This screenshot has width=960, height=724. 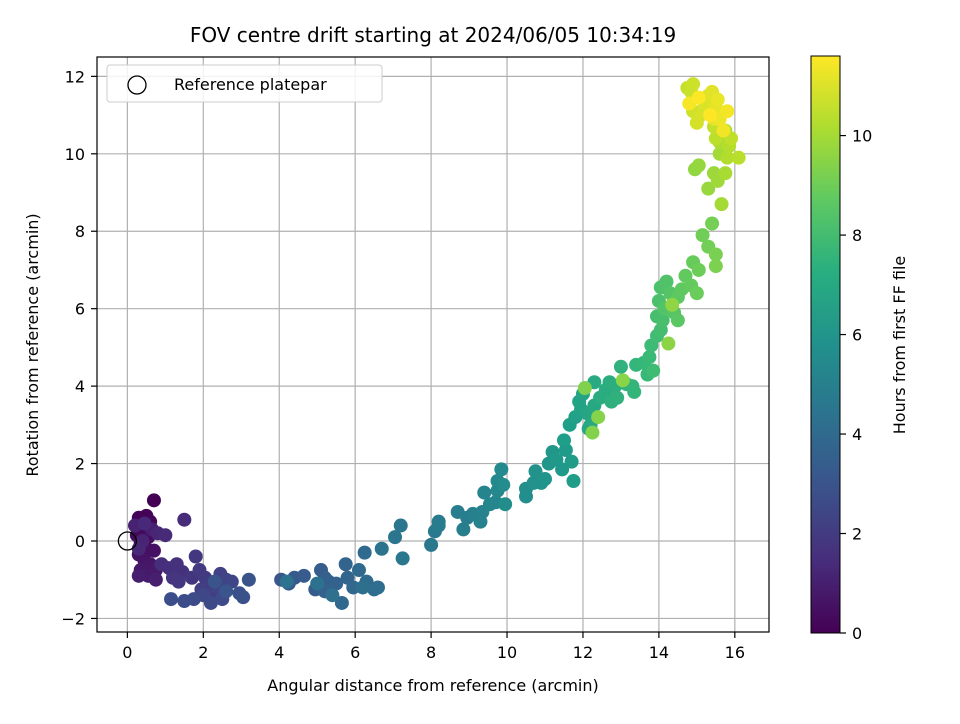 I want to click on x-tick-label: 12, so click(x=583, y=652).